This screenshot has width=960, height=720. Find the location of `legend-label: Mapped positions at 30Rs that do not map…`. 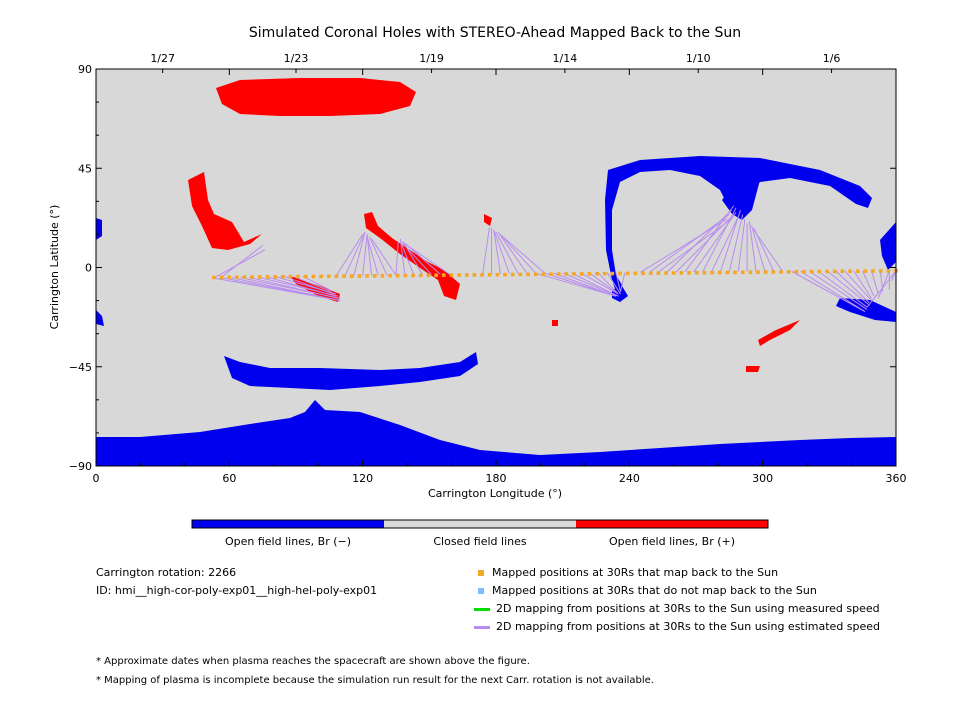

legend-label: Mapped positions at 30Rs that do not map… is located at coordinates (654, 590).